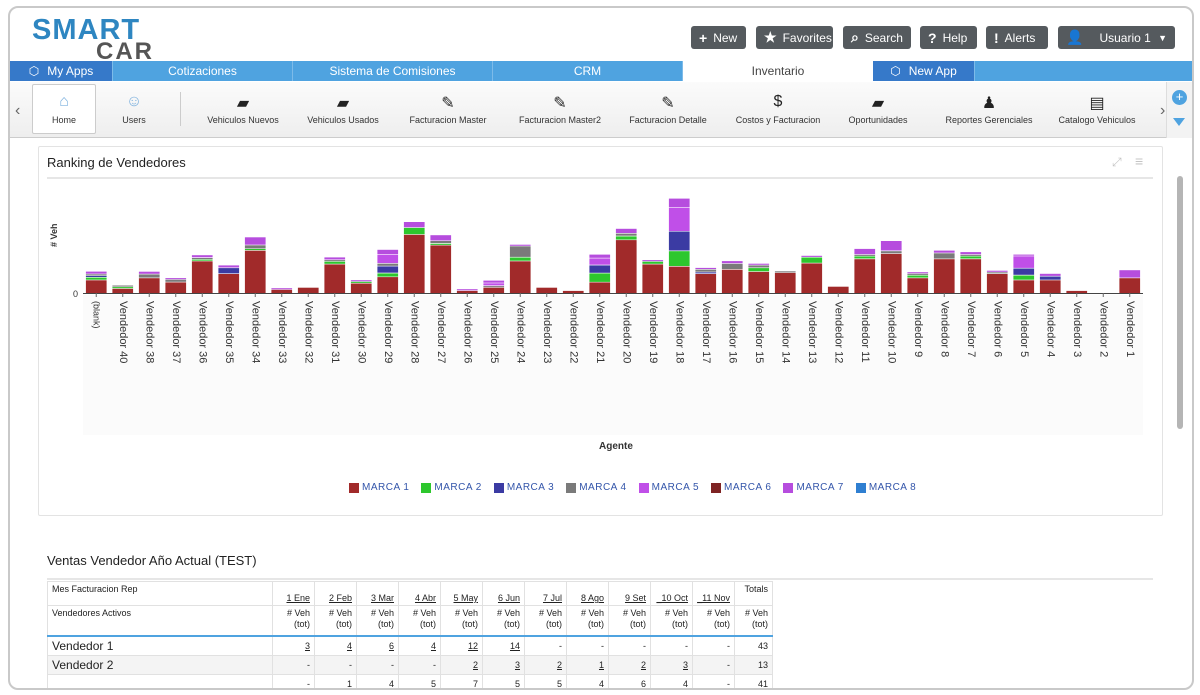 This screenshot has height=695, width=1200. Describe the element at coordinates (61, 71) in the screenshot. I see `tab-my-apps: ⬡ My Apps` at that location.